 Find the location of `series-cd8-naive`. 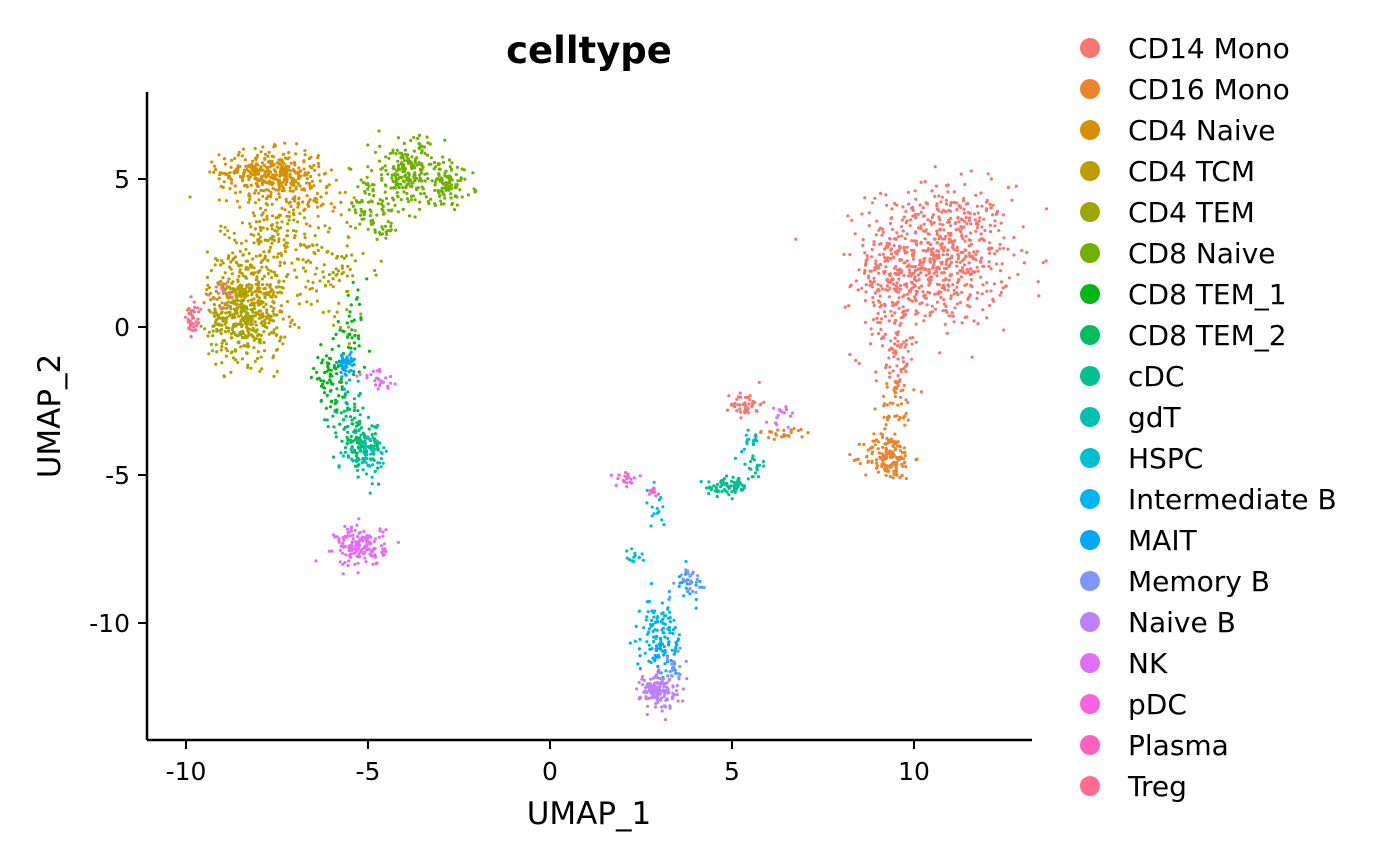

series-cd8-naive is located at coordinates (408, 185).